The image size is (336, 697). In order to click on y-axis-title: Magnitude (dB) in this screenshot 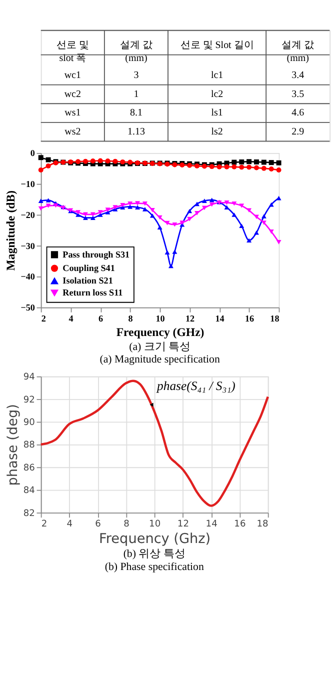, I will do `click(10, 230)`.